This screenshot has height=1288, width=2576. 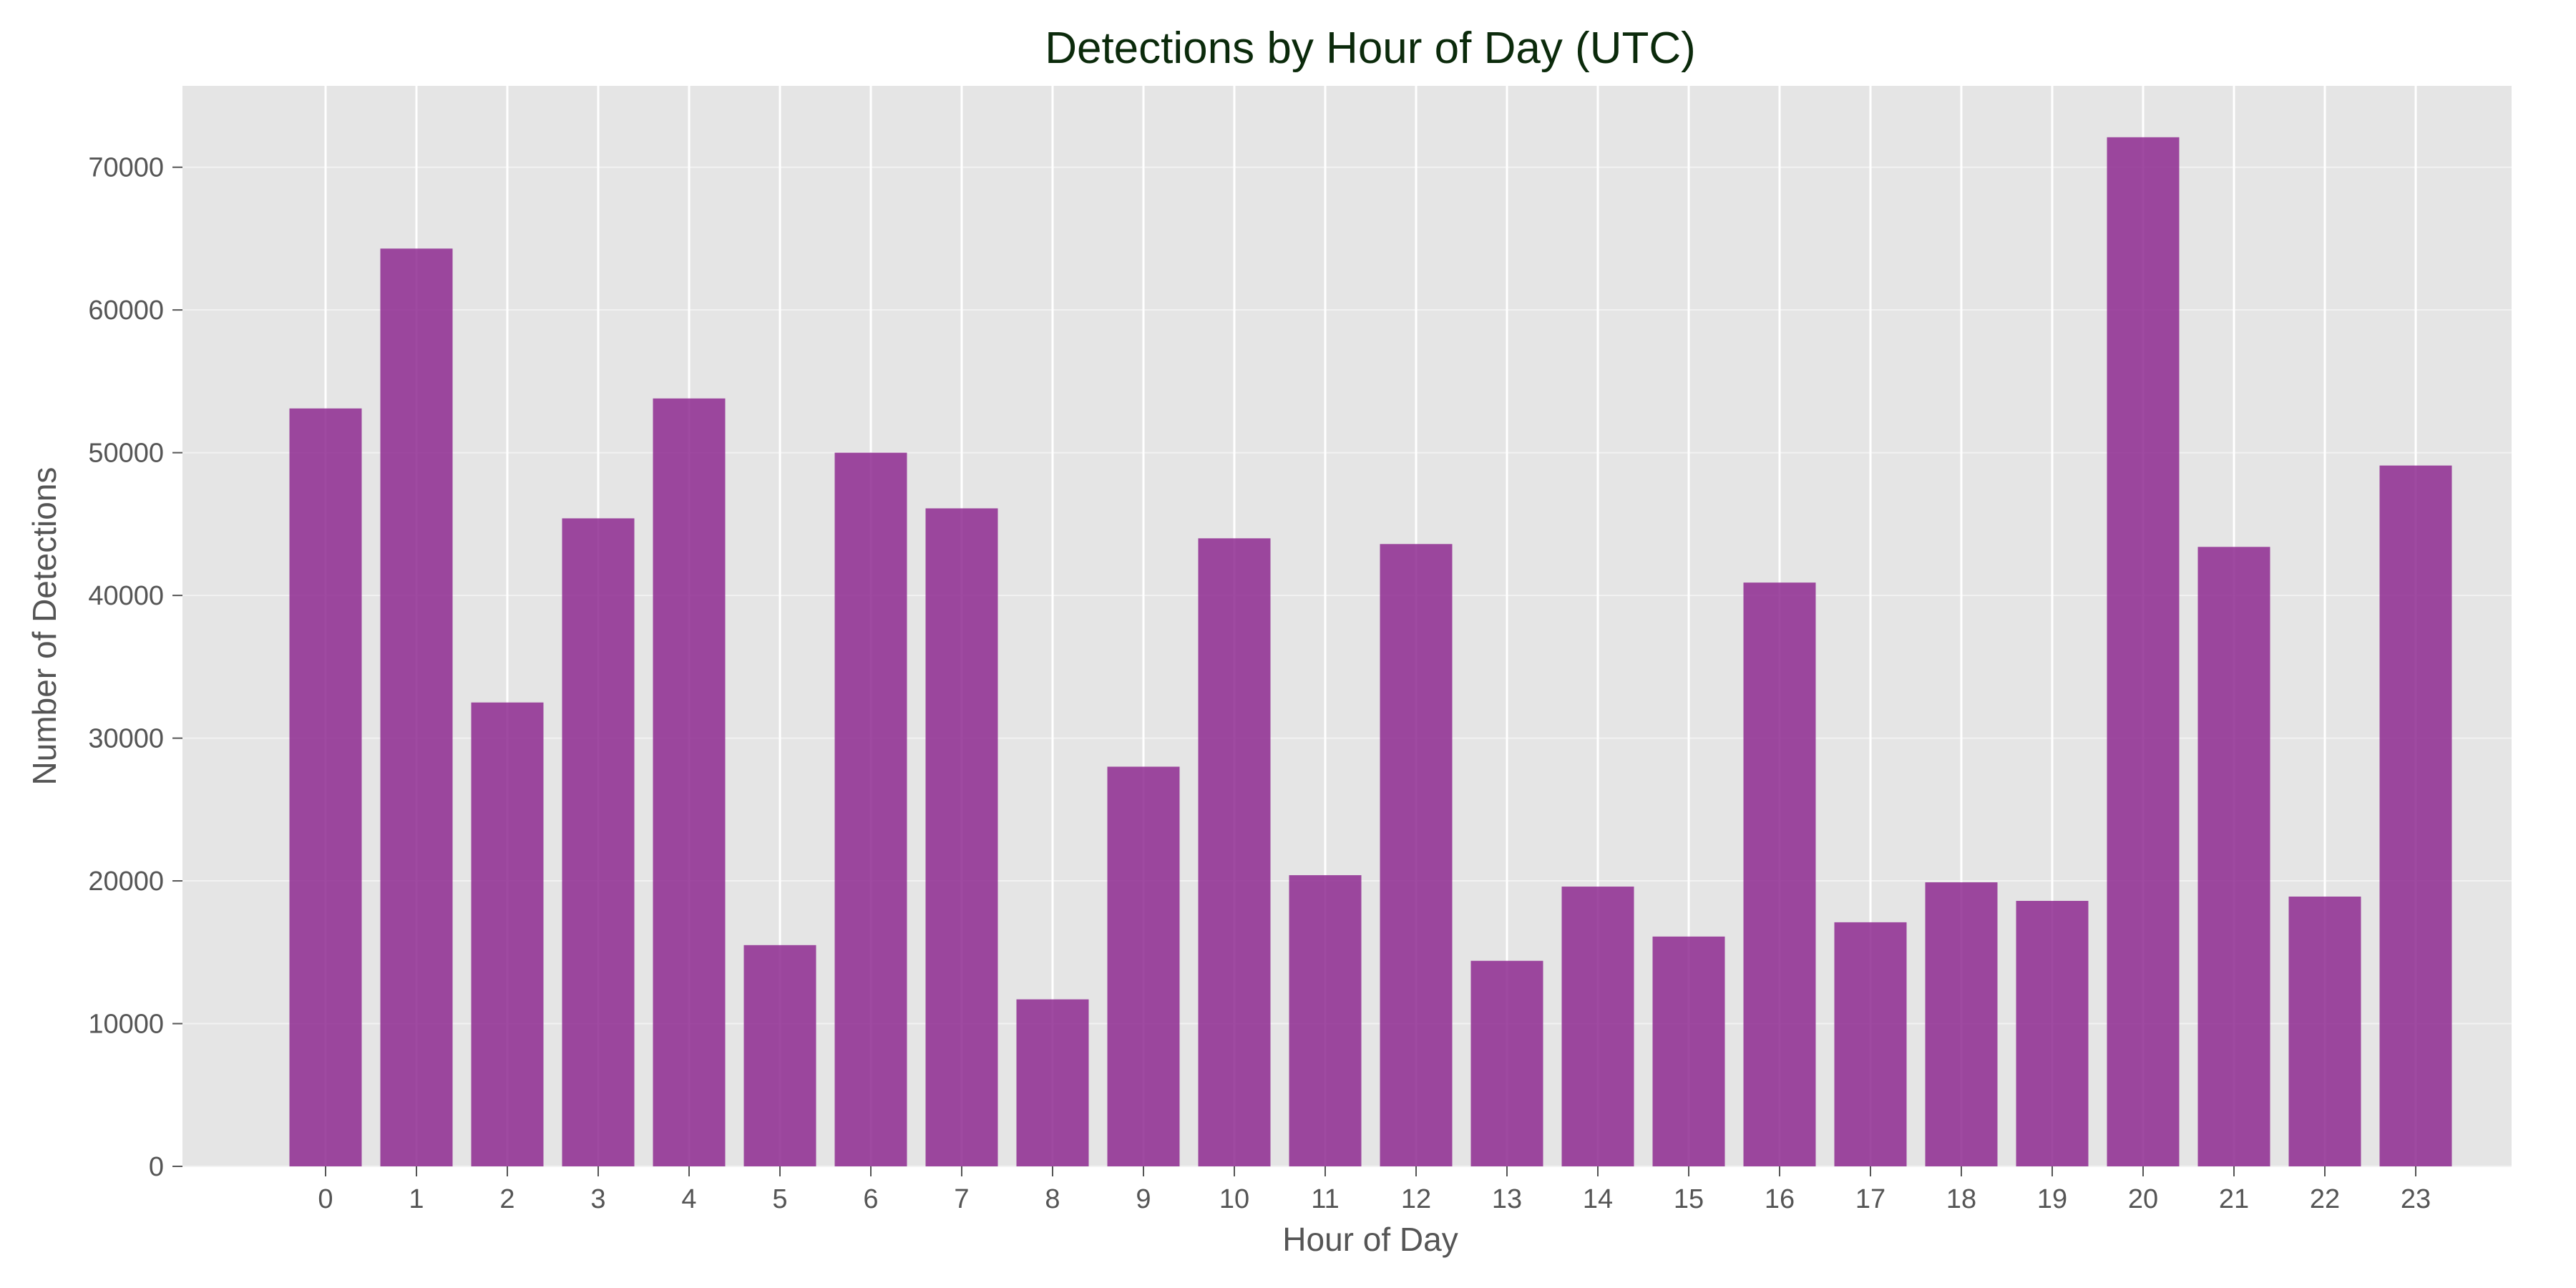 What do you see at coordinates (1780, 1199) in the screenshot?
I see `x-tick-label: 16` at bounding box center [1780, 1199].